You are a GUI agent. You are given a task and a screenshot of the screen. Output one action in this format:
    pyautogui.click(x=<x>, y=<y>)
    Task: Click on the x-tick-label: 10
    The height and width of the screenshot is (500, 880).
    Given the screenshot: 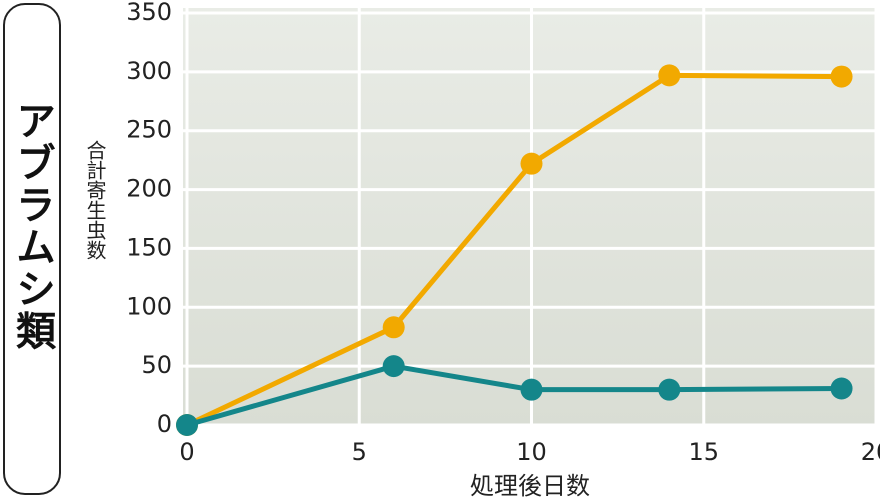 What is the action you would take?
    pyautogui.click(x=531, y=452)
    